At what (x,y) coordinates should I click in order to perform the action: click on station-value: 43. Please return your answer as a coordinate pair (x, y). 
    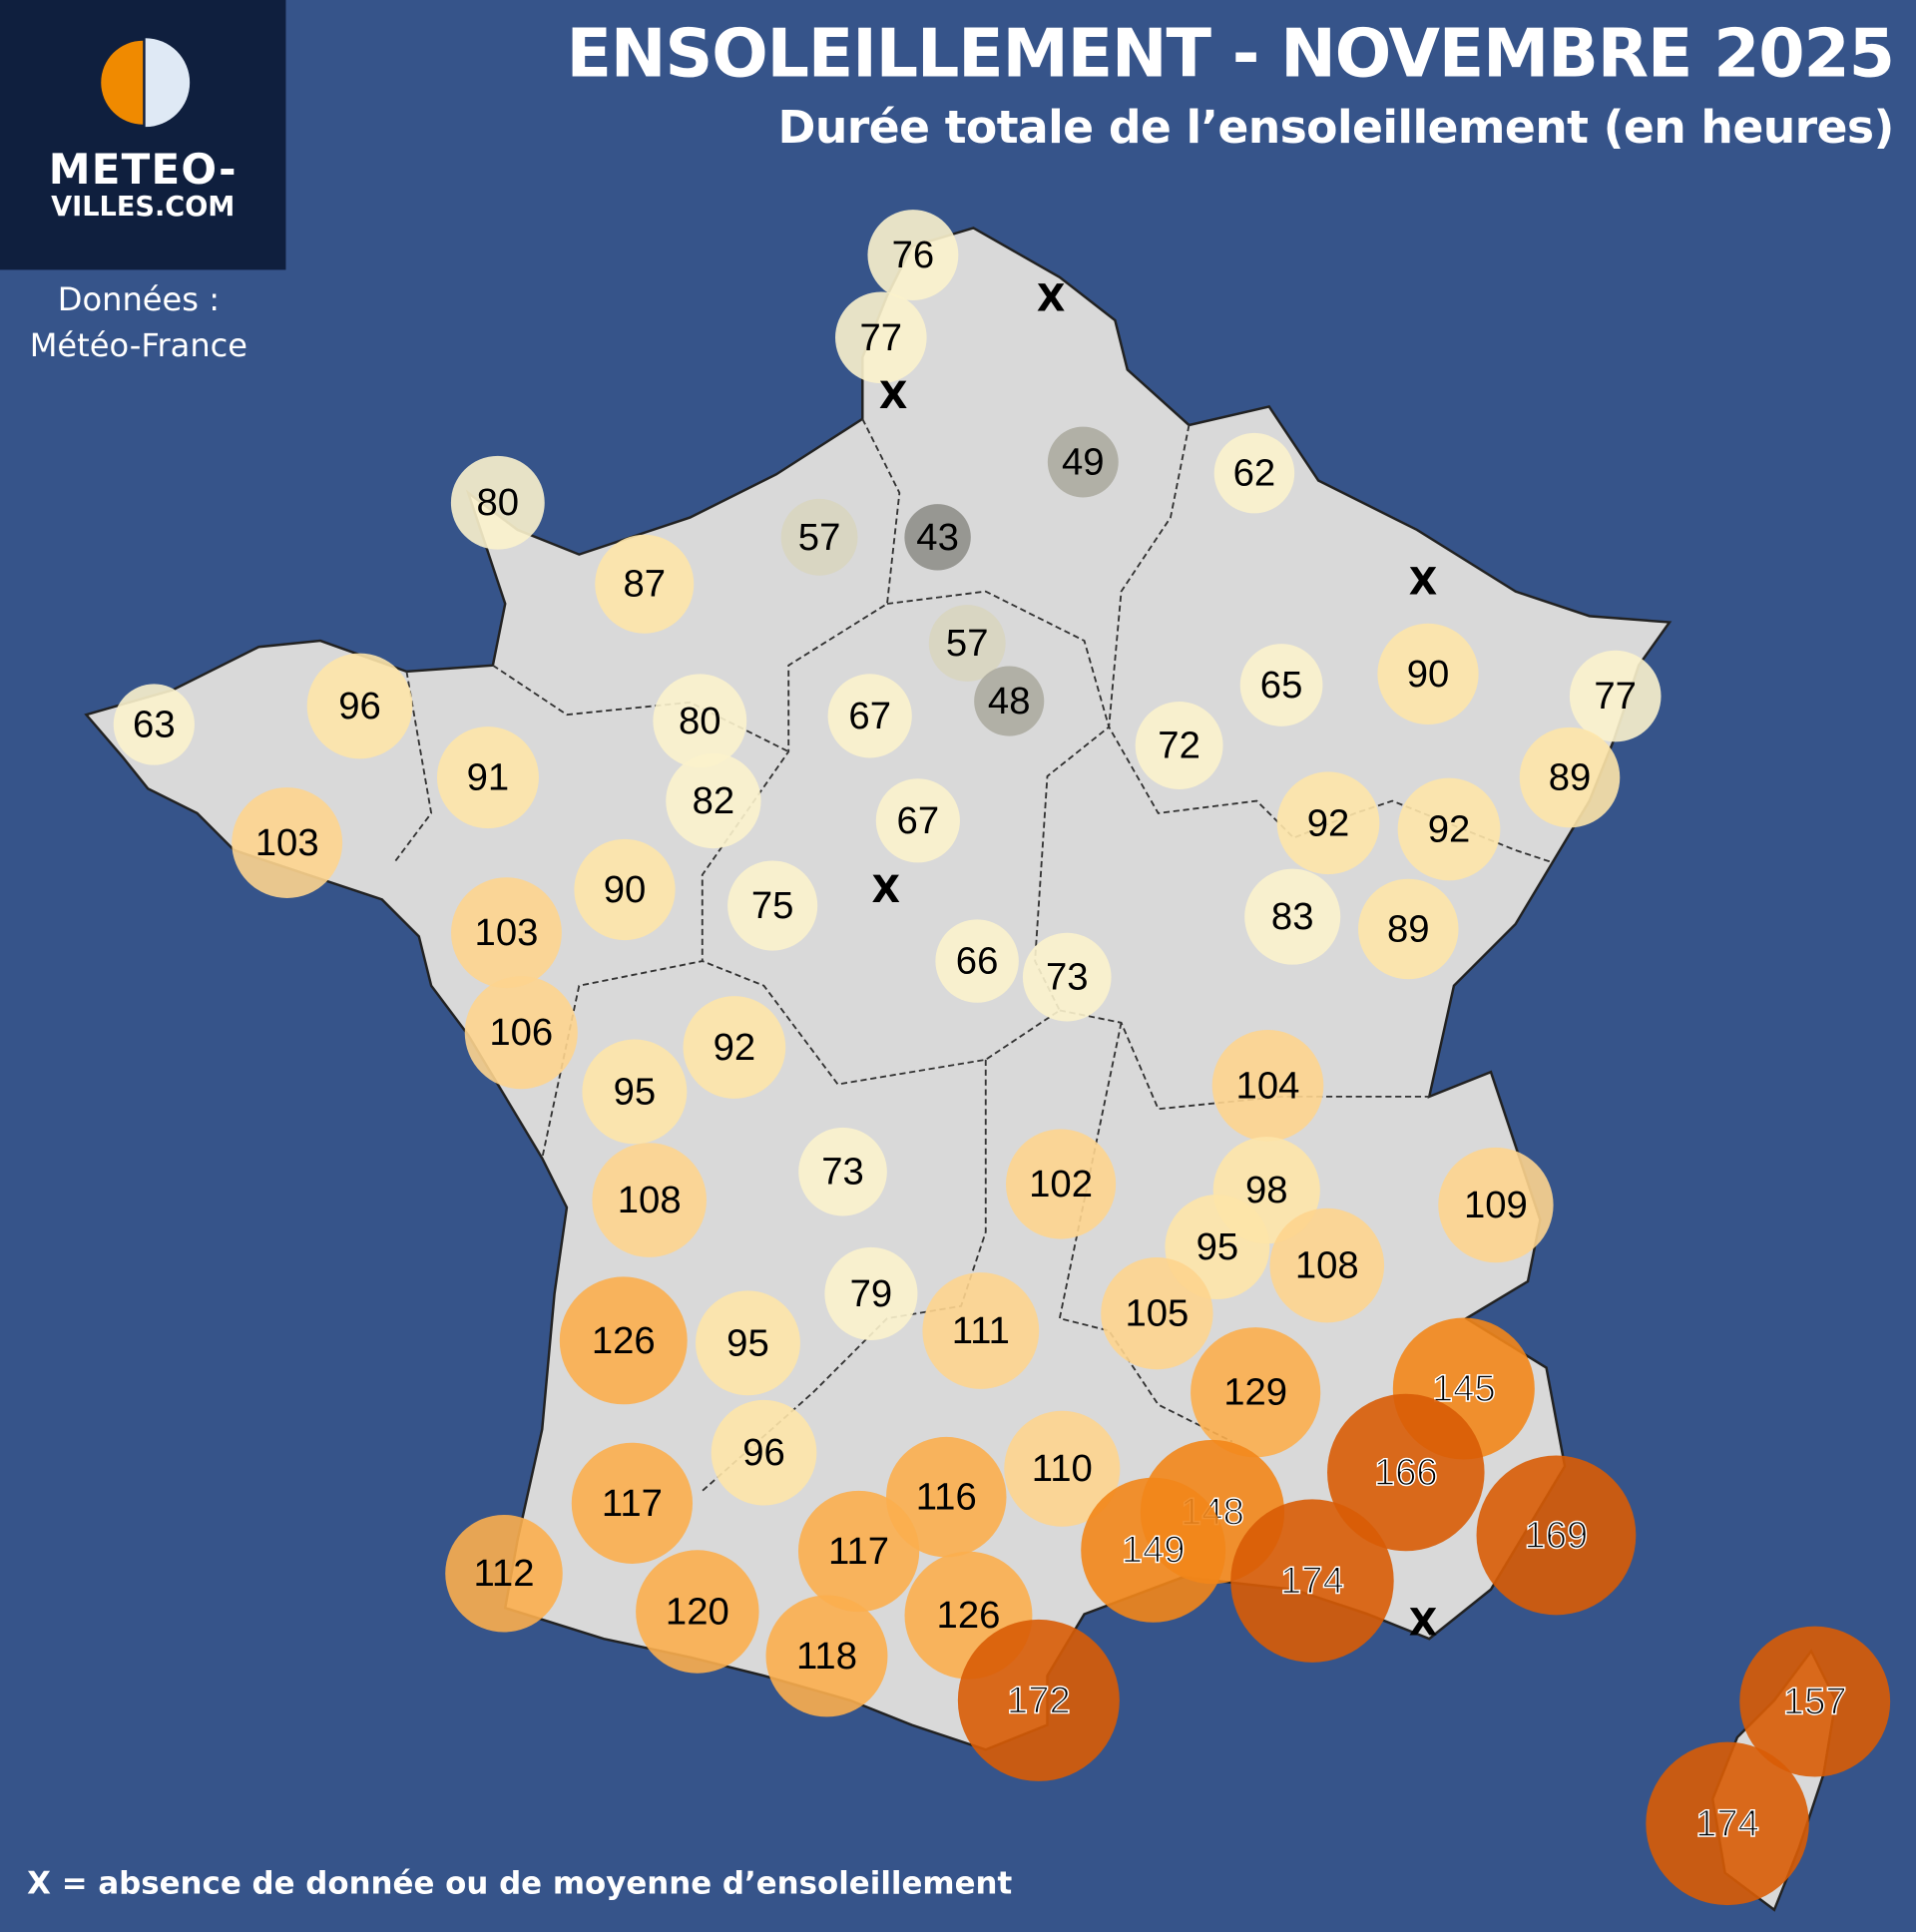
    Looking at the image, I should click on (937, 537).